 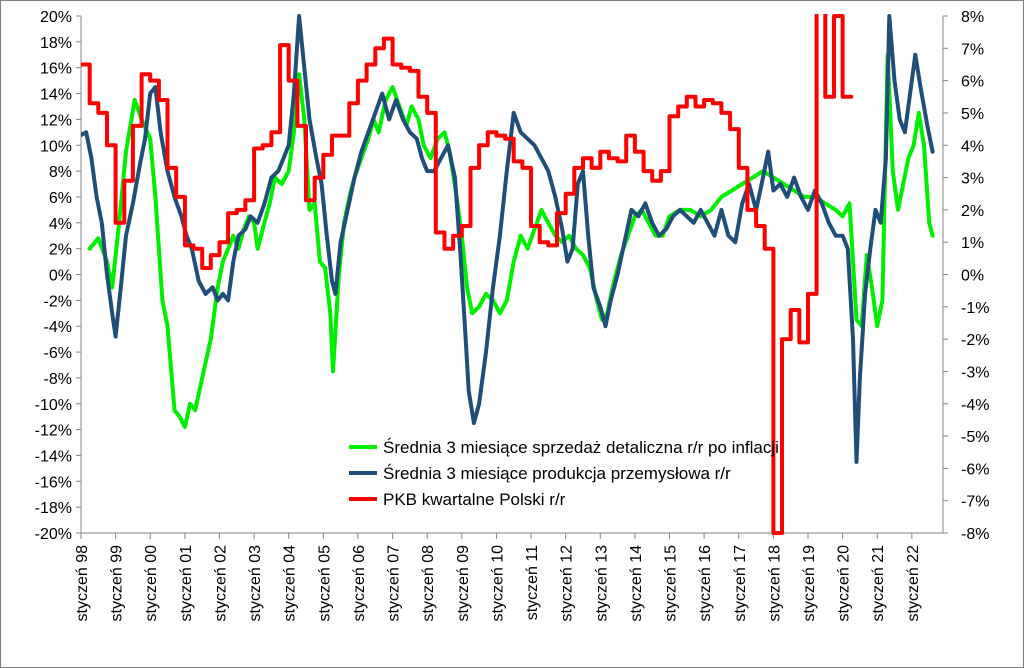 What do you see at coordinates (474, 499) in the screenshot?
I see `legend-label-gdp: PKB kwartalne Polski r/r` at bounding box center [474, 499].